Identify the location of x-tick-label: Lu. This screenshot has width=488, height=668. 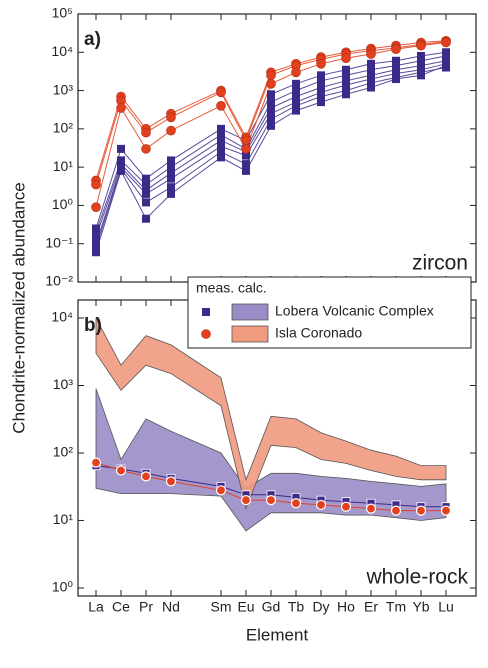
(446, 607).